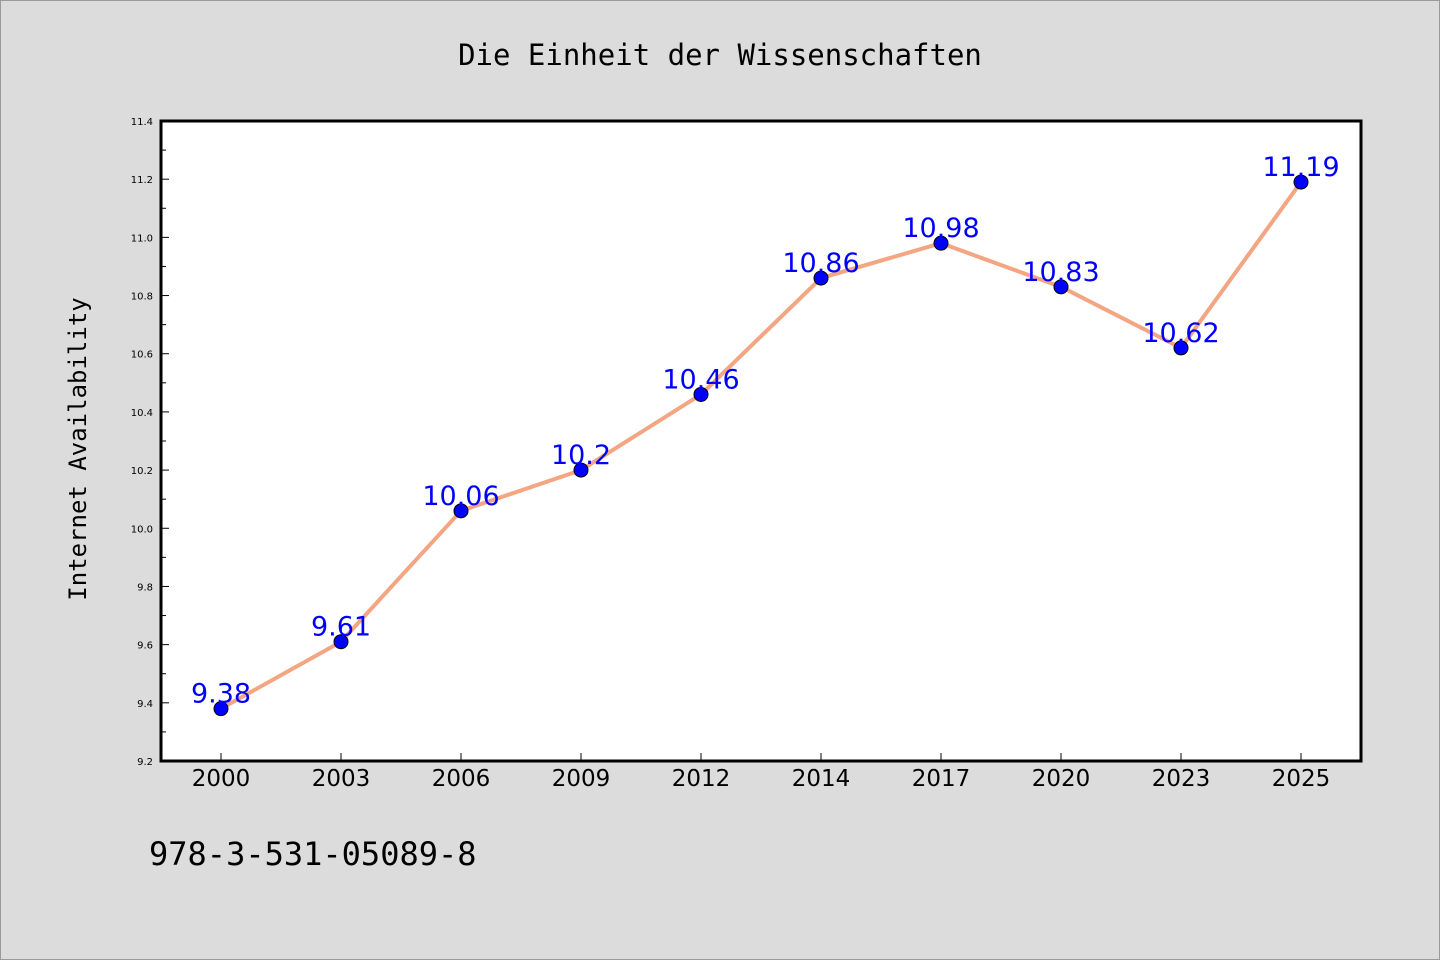 The width and height of the screenshot is (1440, 960). I want to click on data-label: 11.19, so click(1300, 167).